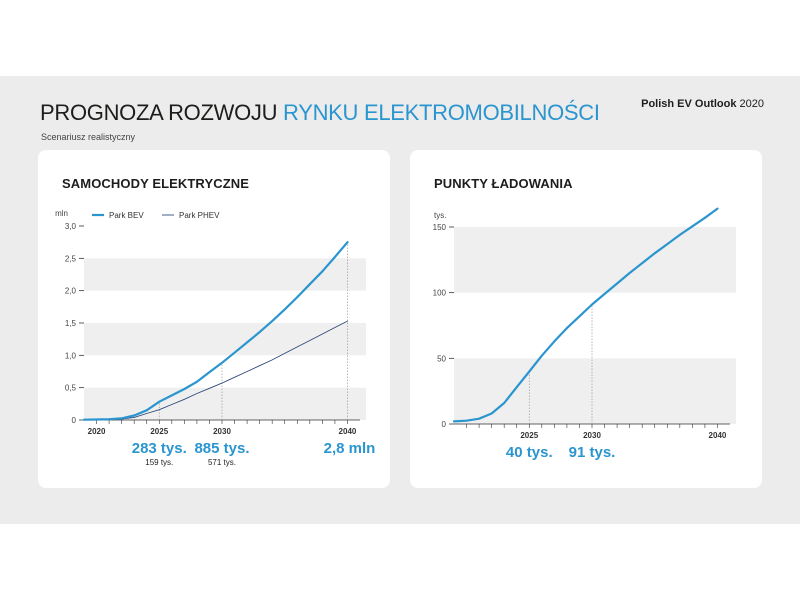 The image size is (800, 600). Describe the element at coordinates (441, 358) in the screenshot. I see `y-tick-label: 50` at that location.